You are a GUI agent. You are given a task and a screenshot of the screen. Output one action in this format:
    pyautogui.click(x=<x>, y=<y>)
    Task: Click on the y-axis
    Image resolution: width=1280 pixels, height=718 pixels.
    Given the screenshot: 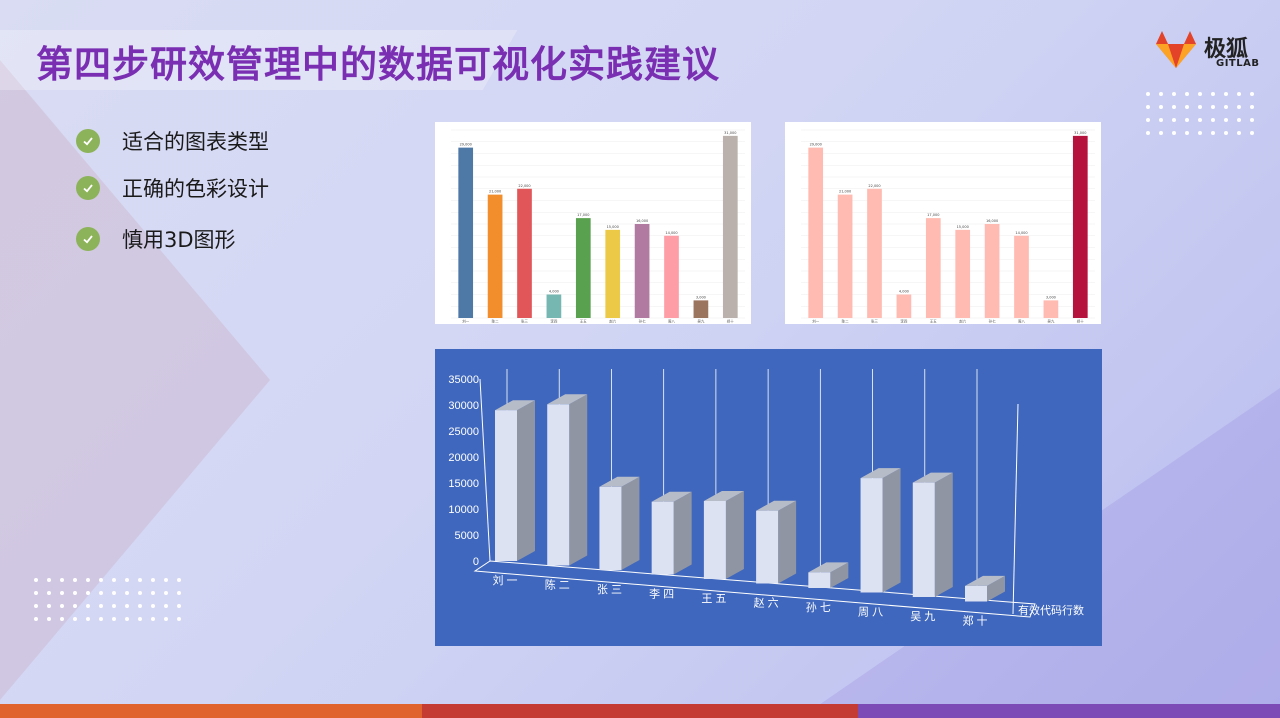 What is the action you would take?
    pyautogui.click(x=485, y=470)
    